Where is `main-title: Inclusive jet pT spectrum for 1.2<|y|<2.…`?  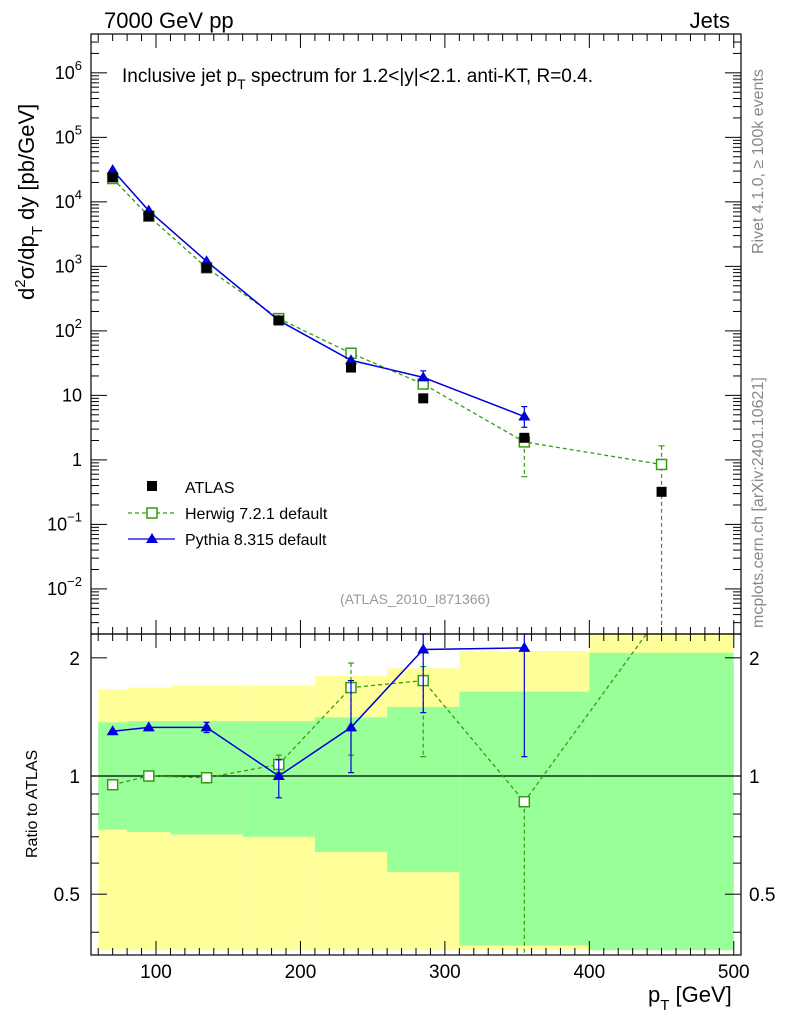 main-title: Inclusive jet pT spectrum for 1.2<|y|<2.… is located at coordinates (357, 79).